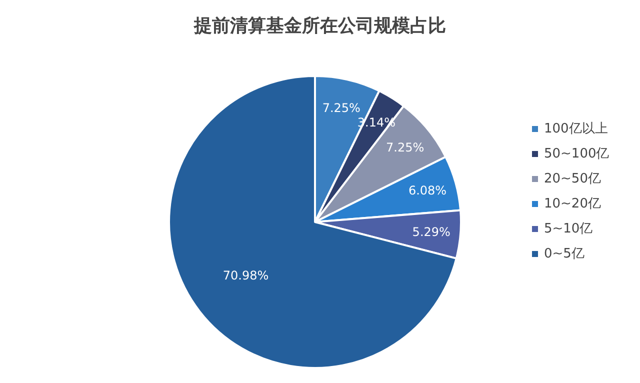 This screenshot has width=640, height=383. I want to click on data-label: 70.98%, so click(245, 275).